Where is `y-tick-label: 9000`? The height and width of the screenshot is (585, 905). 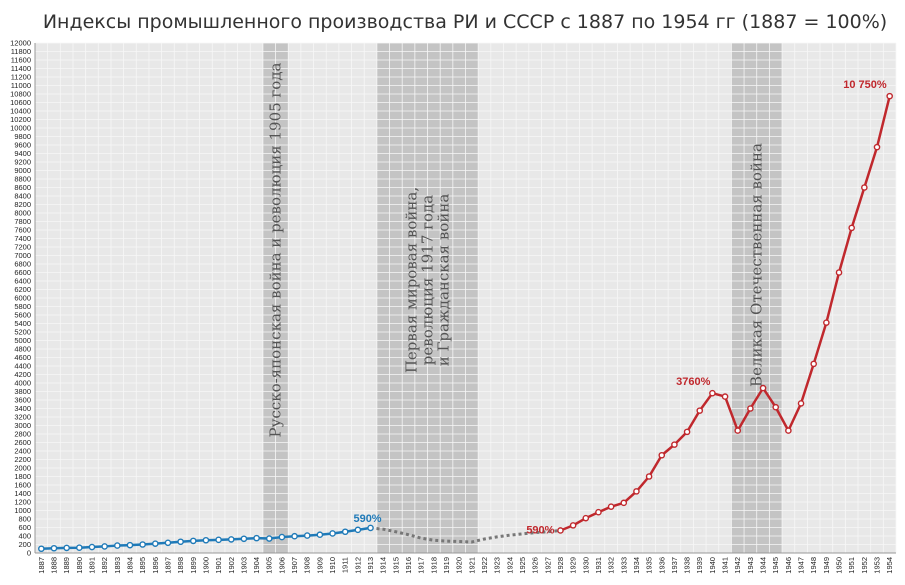 y-tick-label: 9000 is located at coordinates (22, 170).